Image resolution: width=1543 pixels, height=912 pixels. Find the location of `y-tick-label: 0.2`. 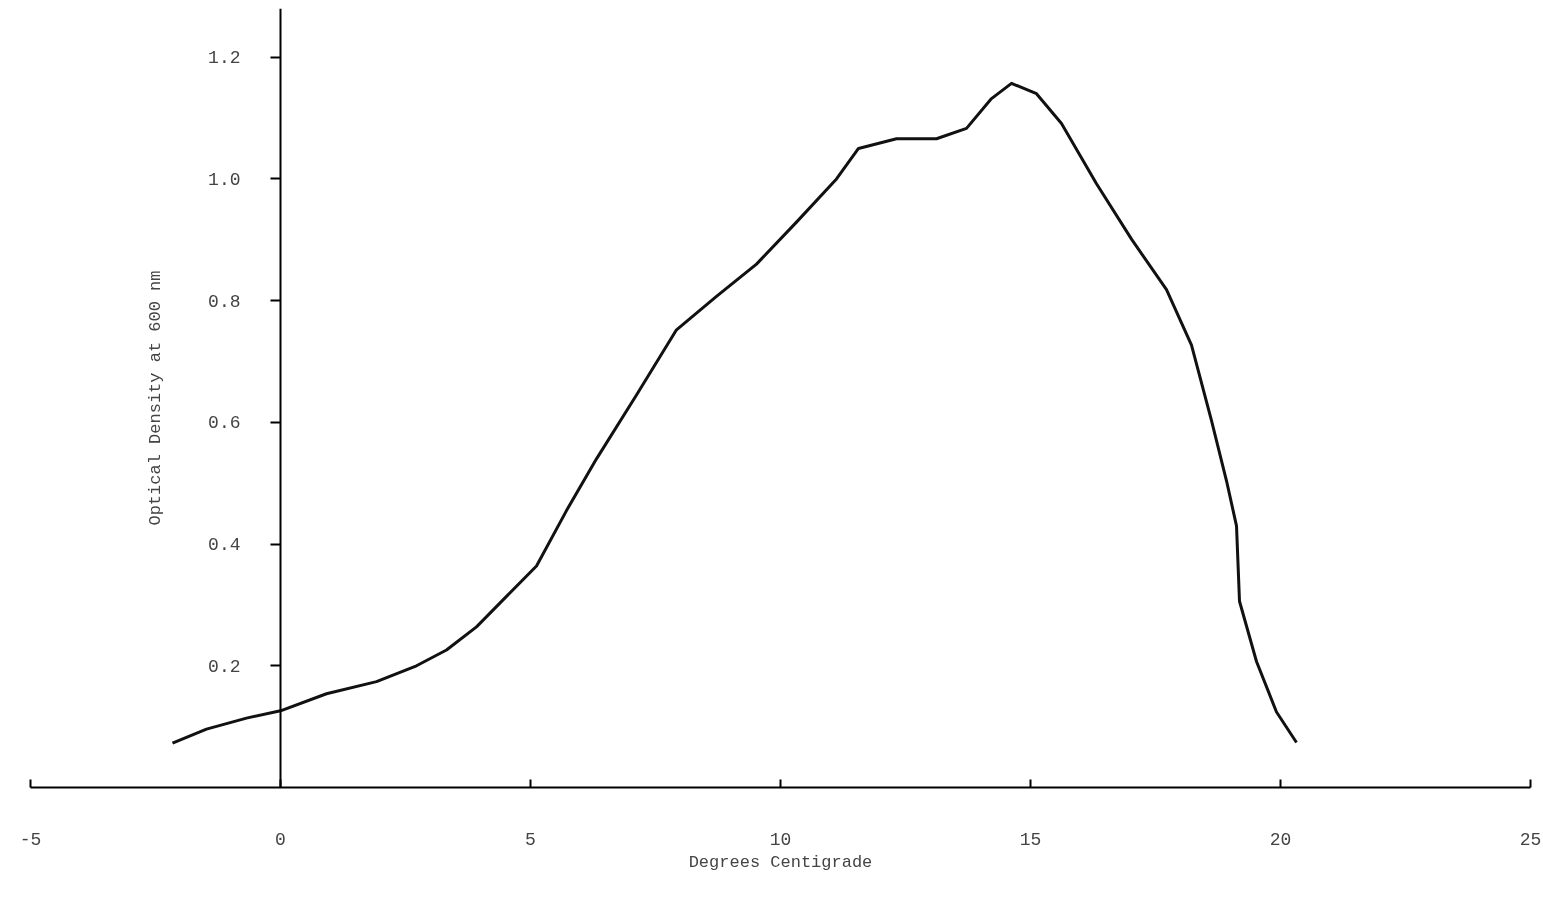

y-tick-label: 0.2 is located at coordinates (224, 666).